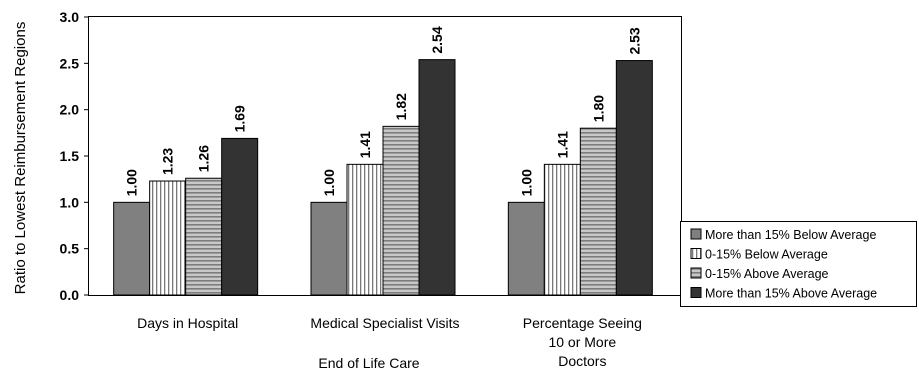 This screenshot has width=919, height=373. I want to click on data-label: 1.80, so click(598, 108).